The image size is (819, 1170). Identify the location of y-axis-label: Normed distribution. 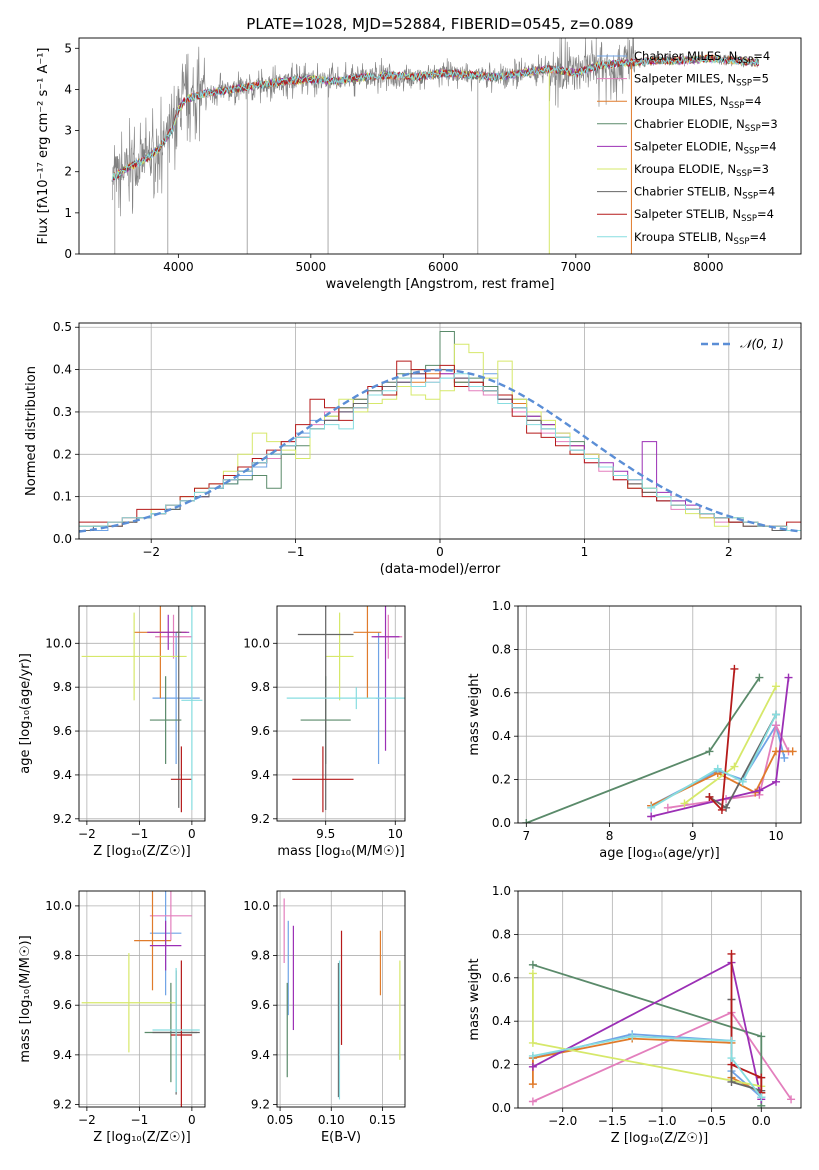
(31, 431).